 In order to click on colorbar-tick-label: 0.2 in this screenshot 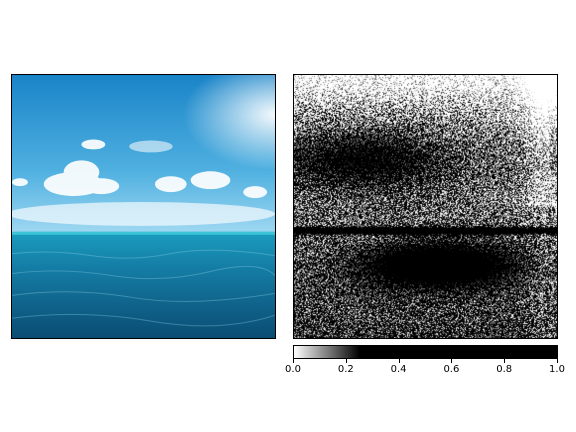, I will do `click(345, 369)`.